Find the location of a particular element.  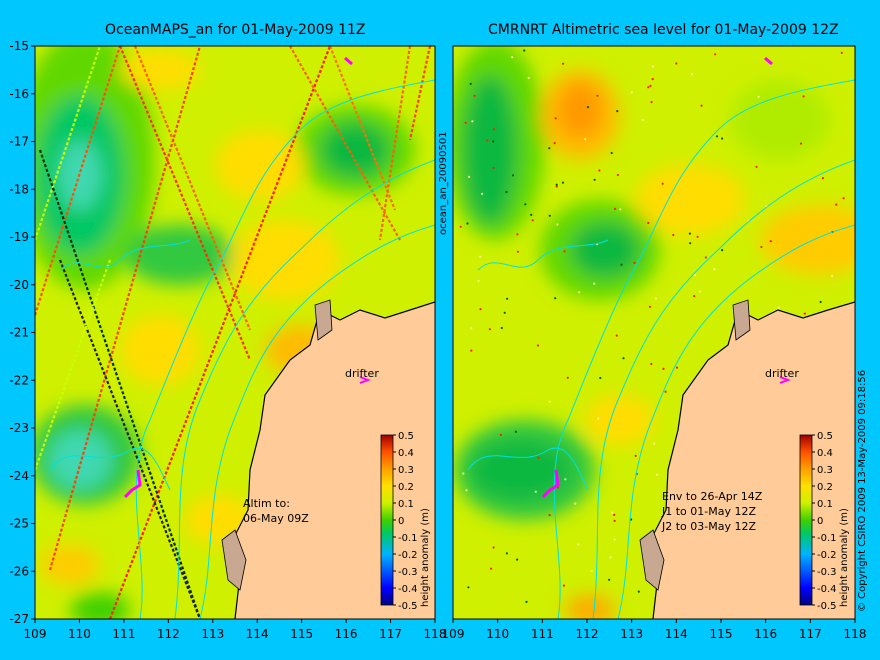

right-colorbar-tick-label: -0.2 is located at coordinates (827, 555).